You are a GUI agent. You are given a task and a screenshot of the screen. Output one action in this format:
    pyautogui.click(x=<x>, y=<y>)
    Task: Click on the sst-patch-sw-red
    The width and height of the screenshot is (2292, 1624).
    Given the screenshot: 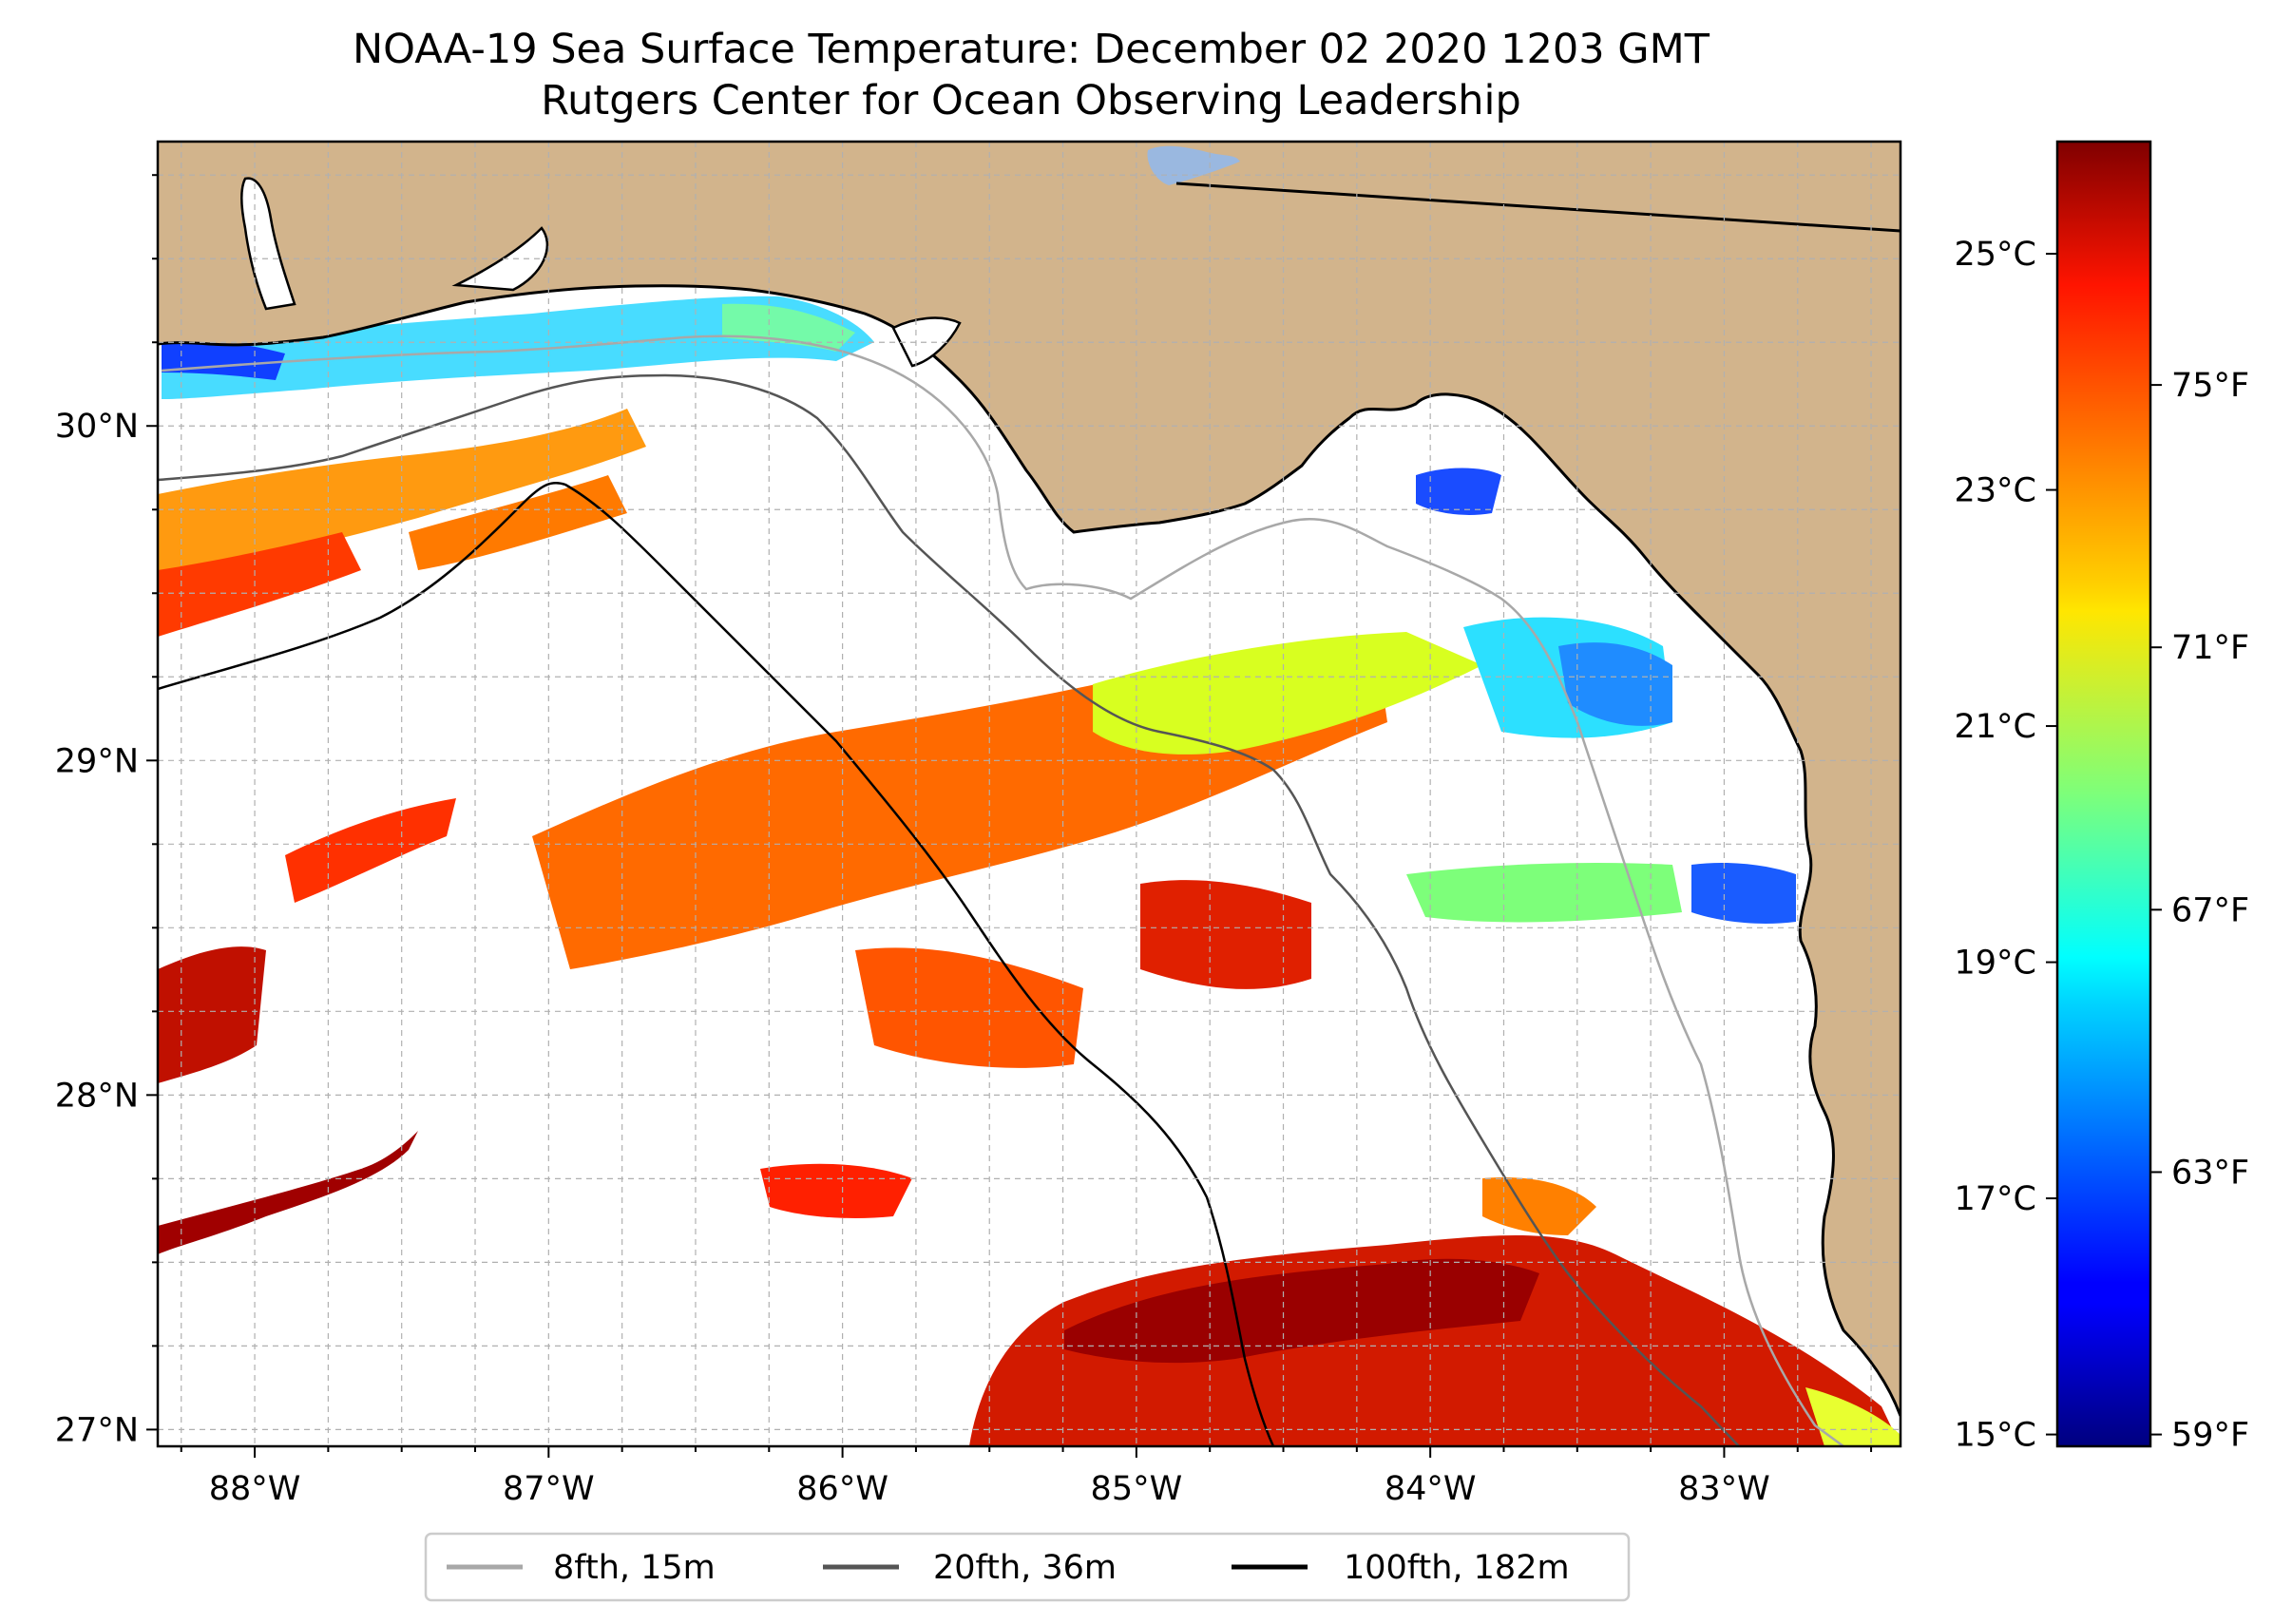 What is the action you would take?
    pyautogui.click(x=212, y=1014)
    